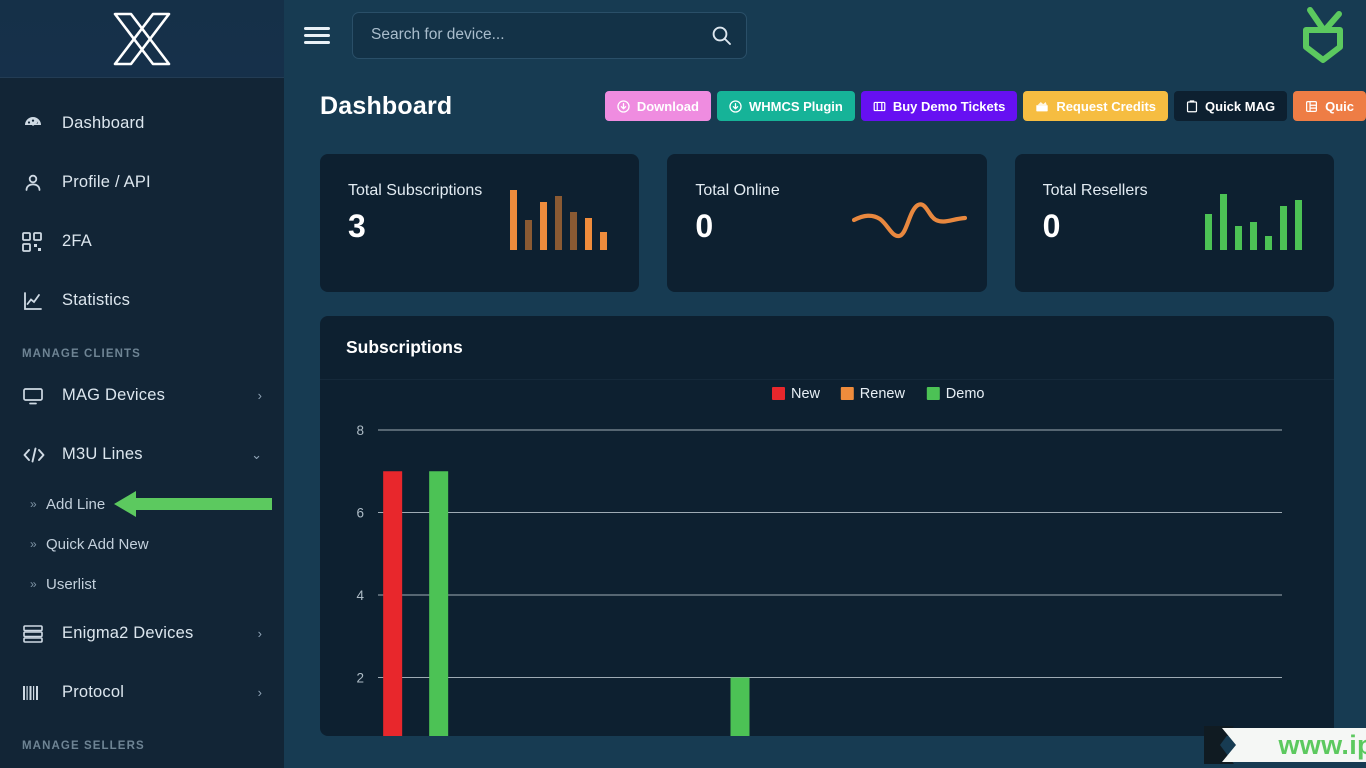  I want to click on button-label: Quic, so click(1339, 106).